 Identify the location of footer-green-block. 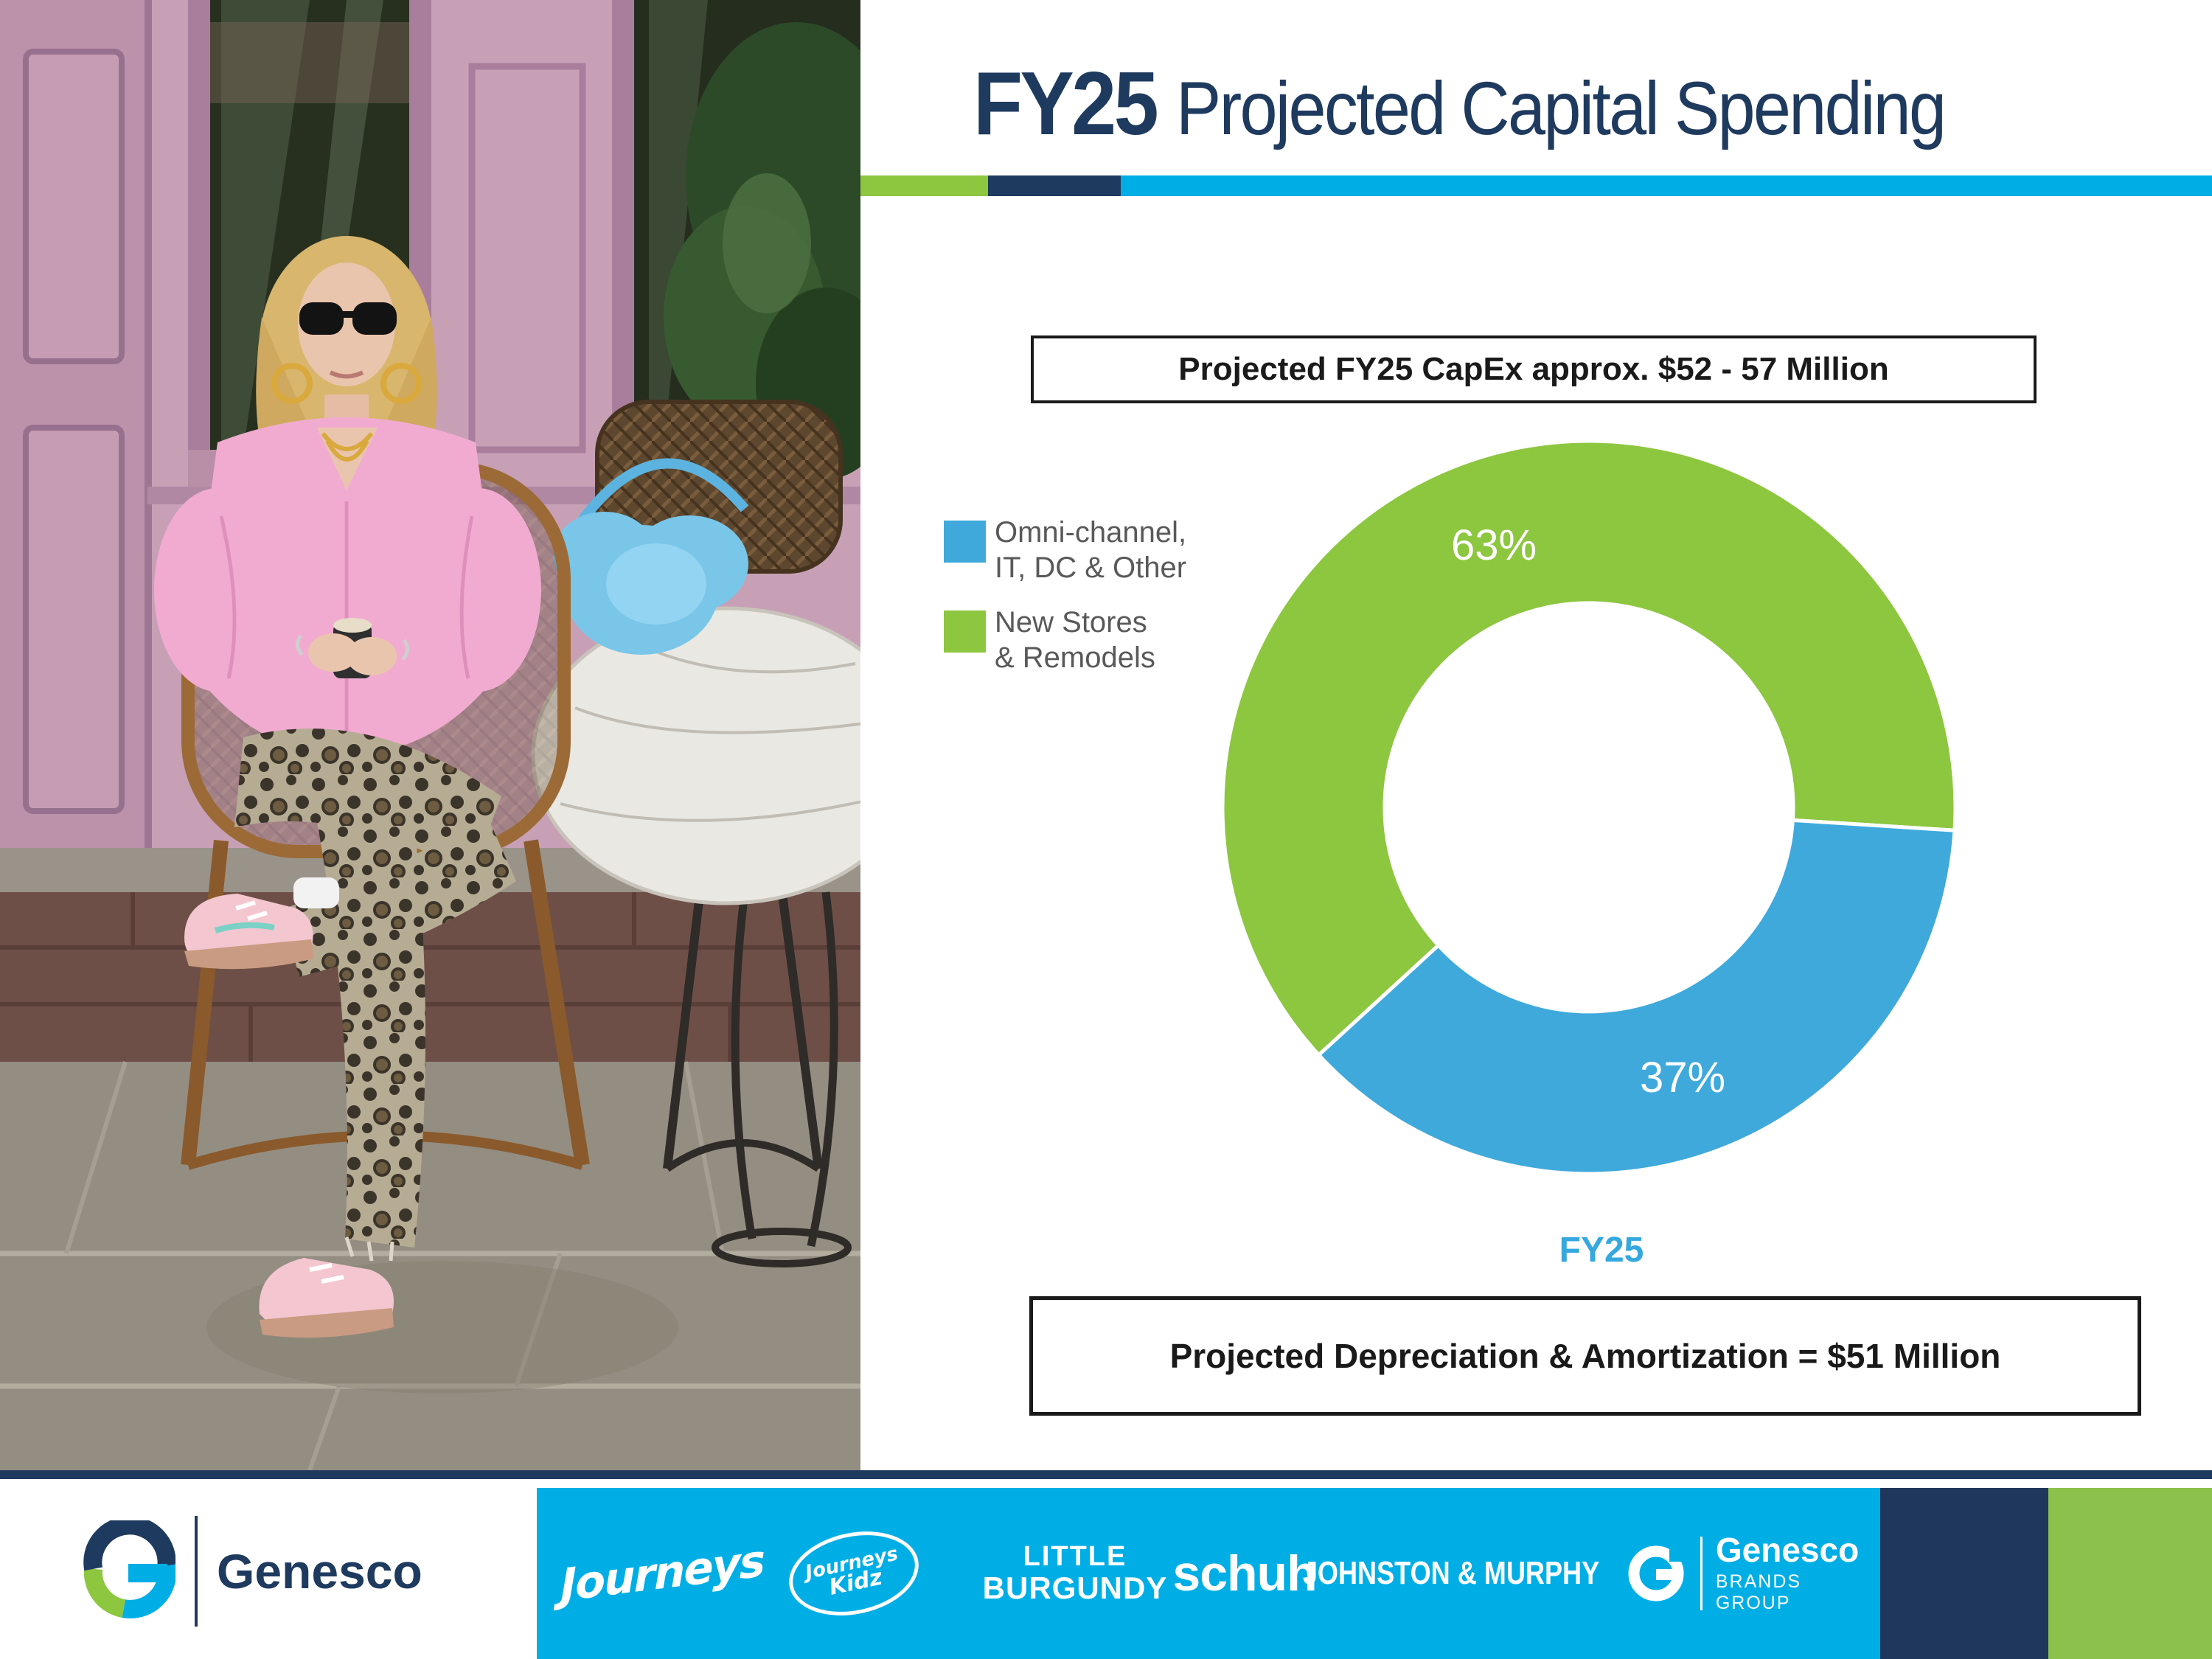
(2130, 1573).